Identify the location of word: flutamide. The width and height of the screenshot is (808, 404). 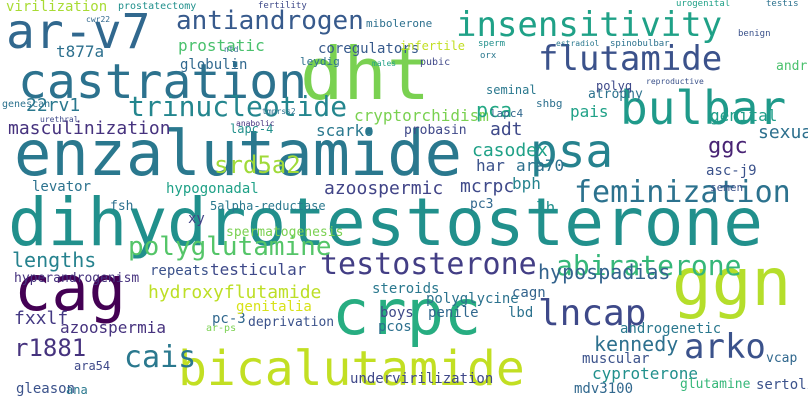
(630, 59).